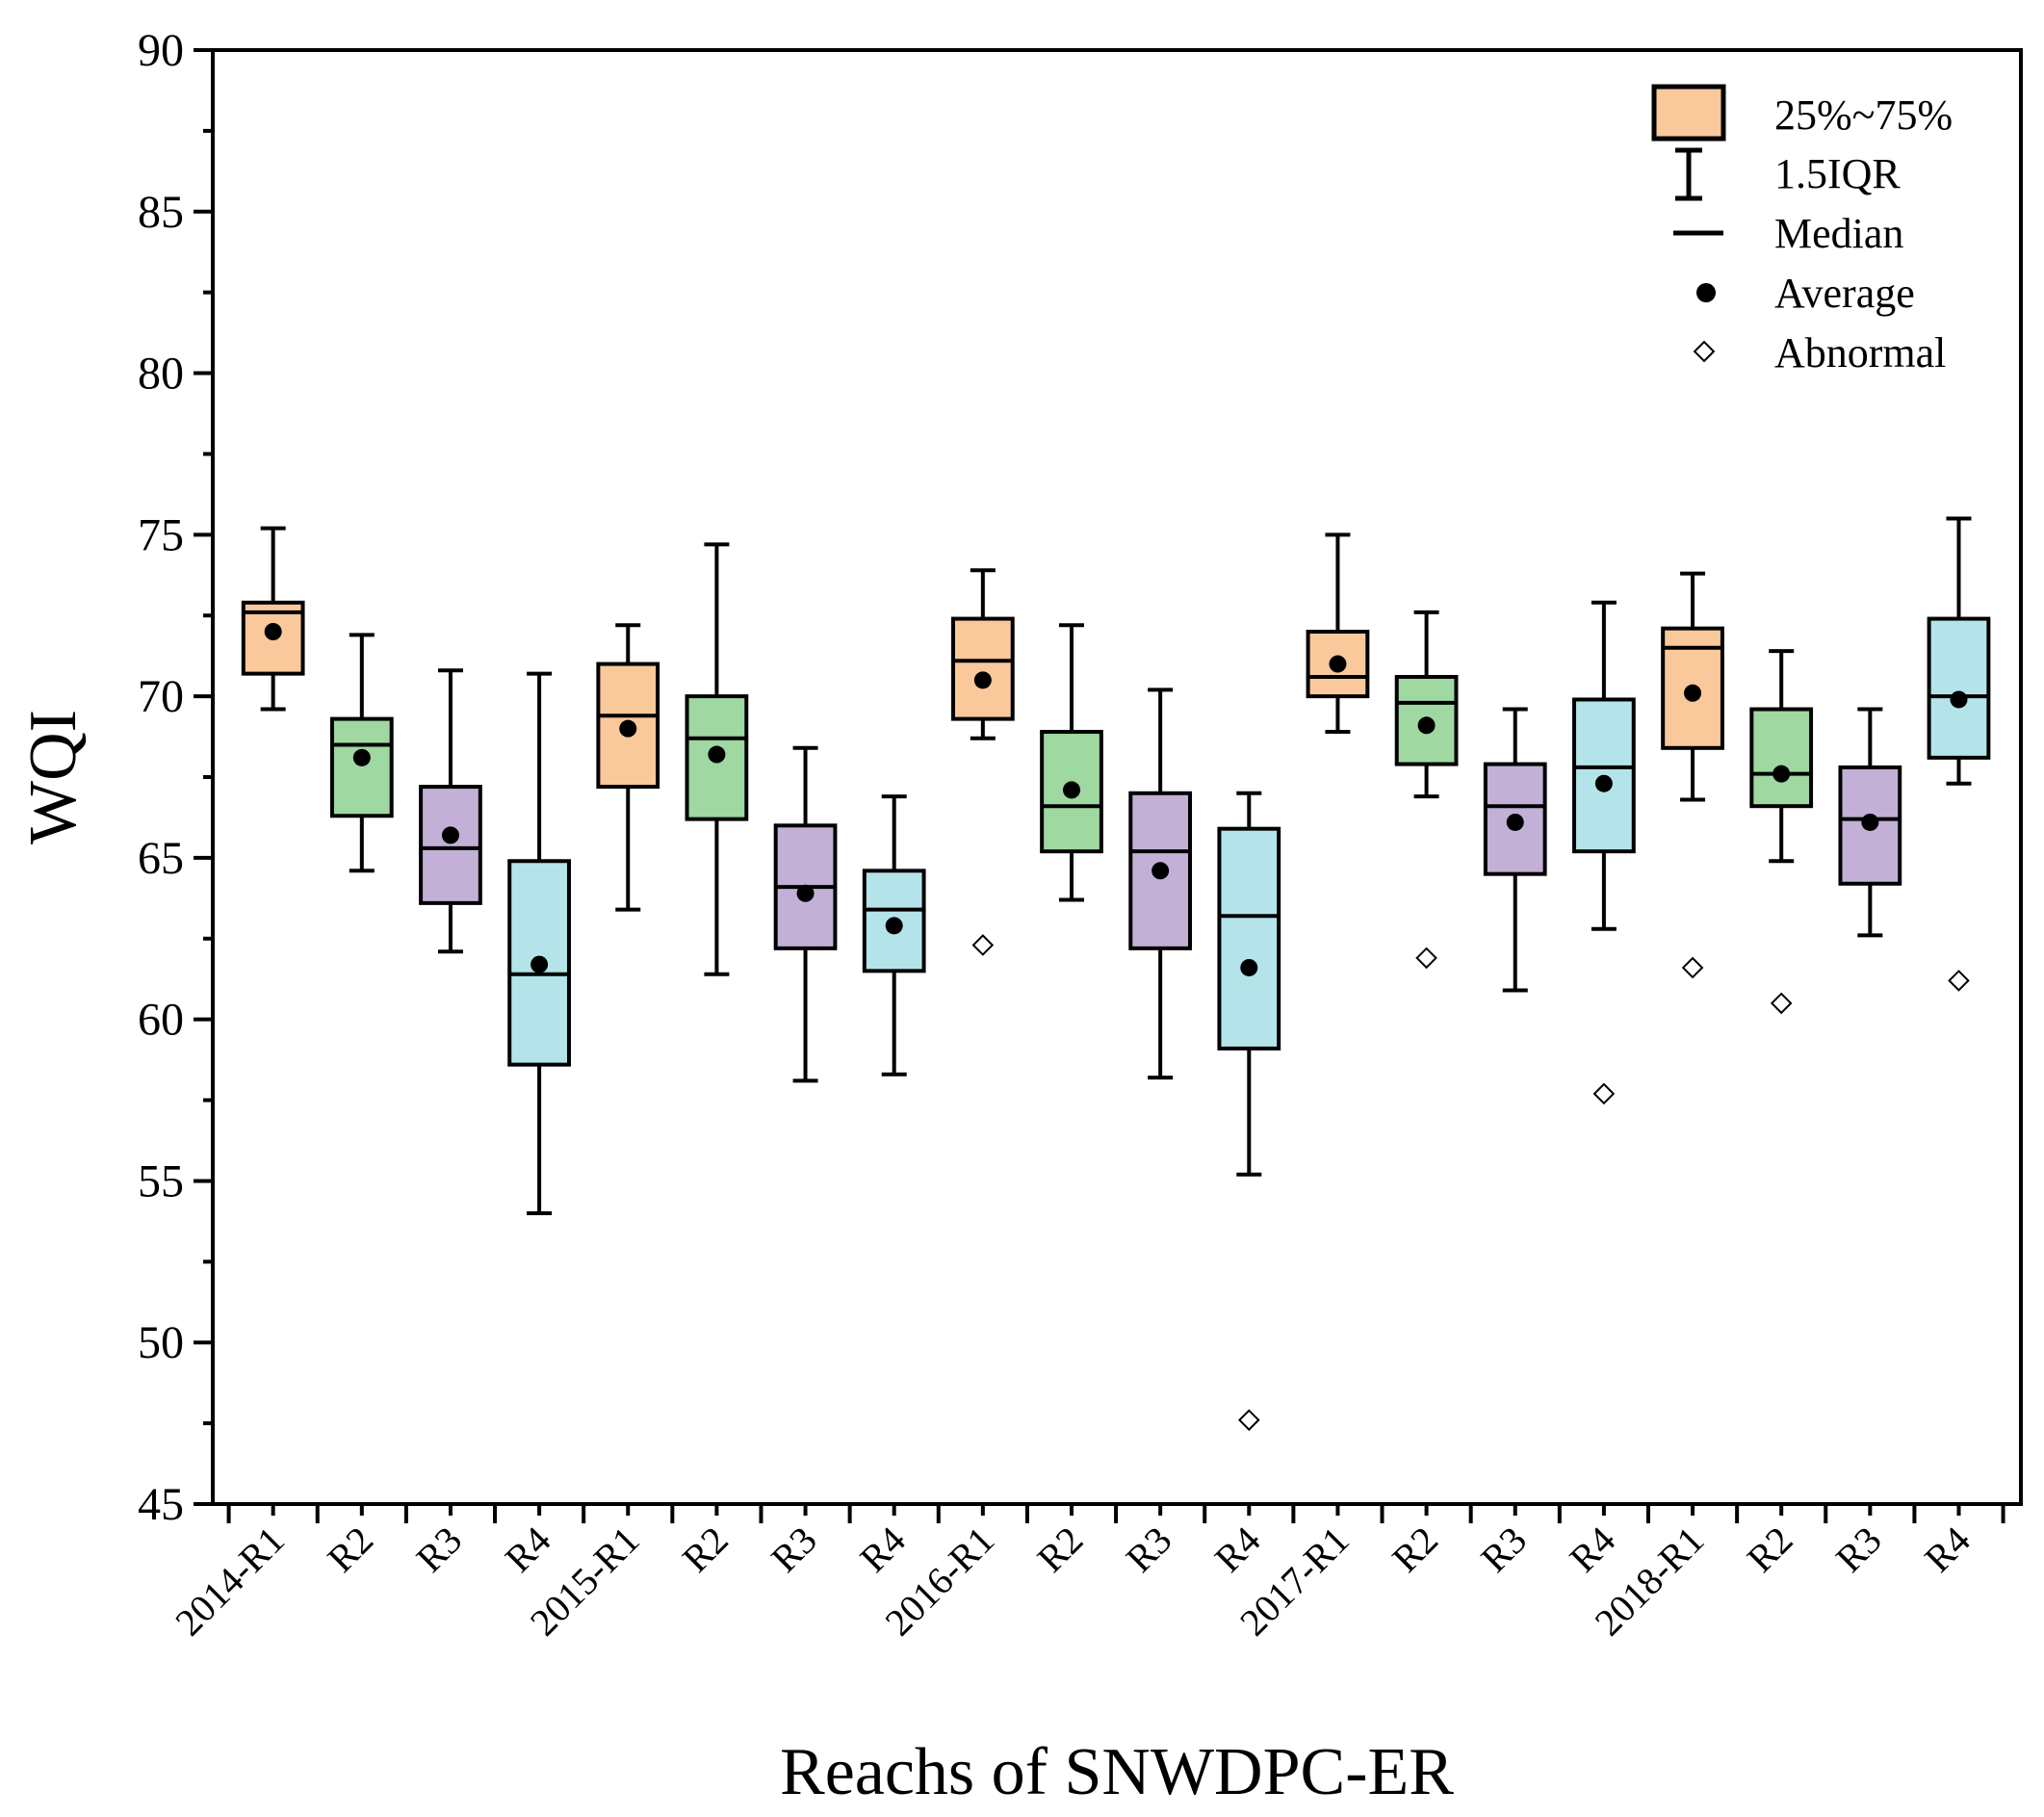 The height and width of the screenshot is (1817, 2044). I want to click on legend-box-swatch, so click(1689, 113).